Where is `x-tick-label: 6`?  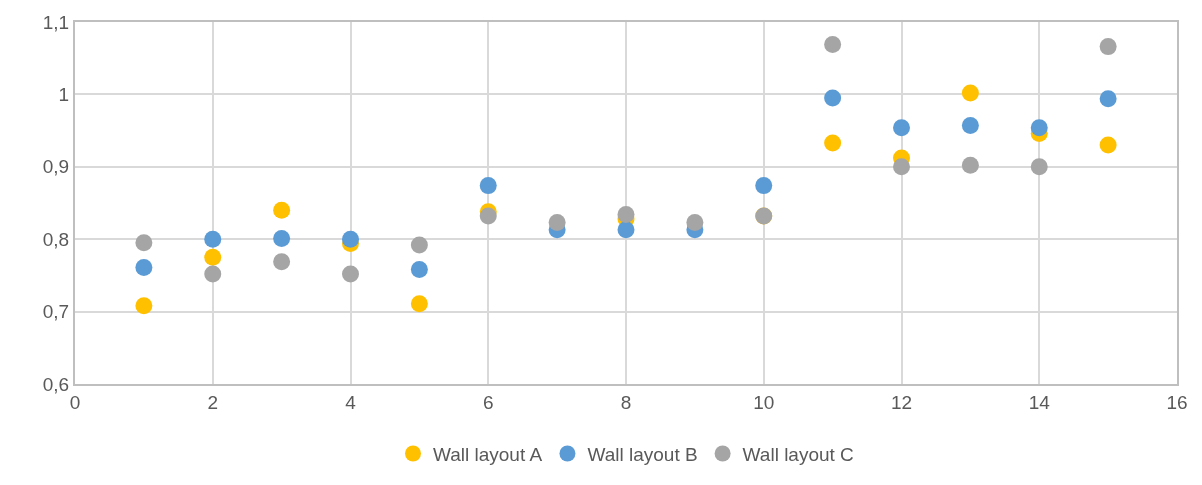 x-tick-label: 6 is located at coordinates (488, 402).